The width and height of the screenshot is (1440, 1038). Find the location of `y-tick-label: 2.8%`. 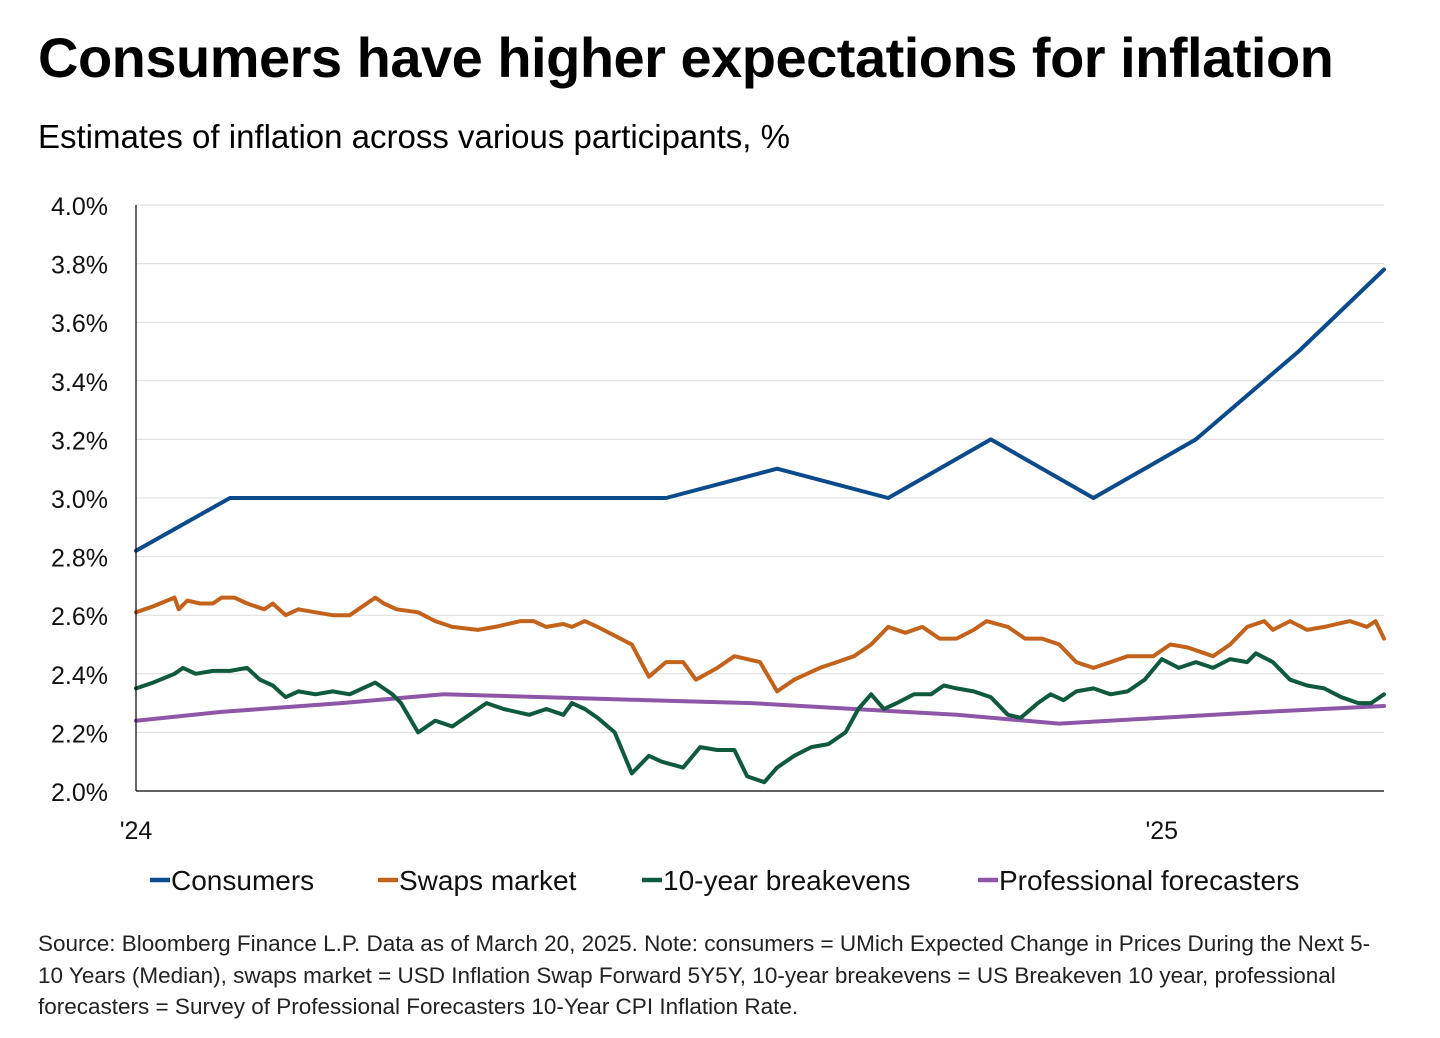

y-tick-label: 2.8% is located at coordinates (79, 559).